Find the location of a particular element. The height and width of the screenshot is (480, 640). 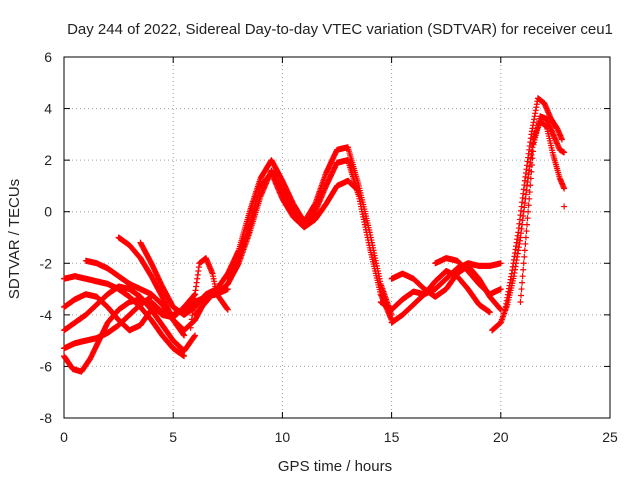

y-tick-label: -4 is located at coordinates (46, 315).